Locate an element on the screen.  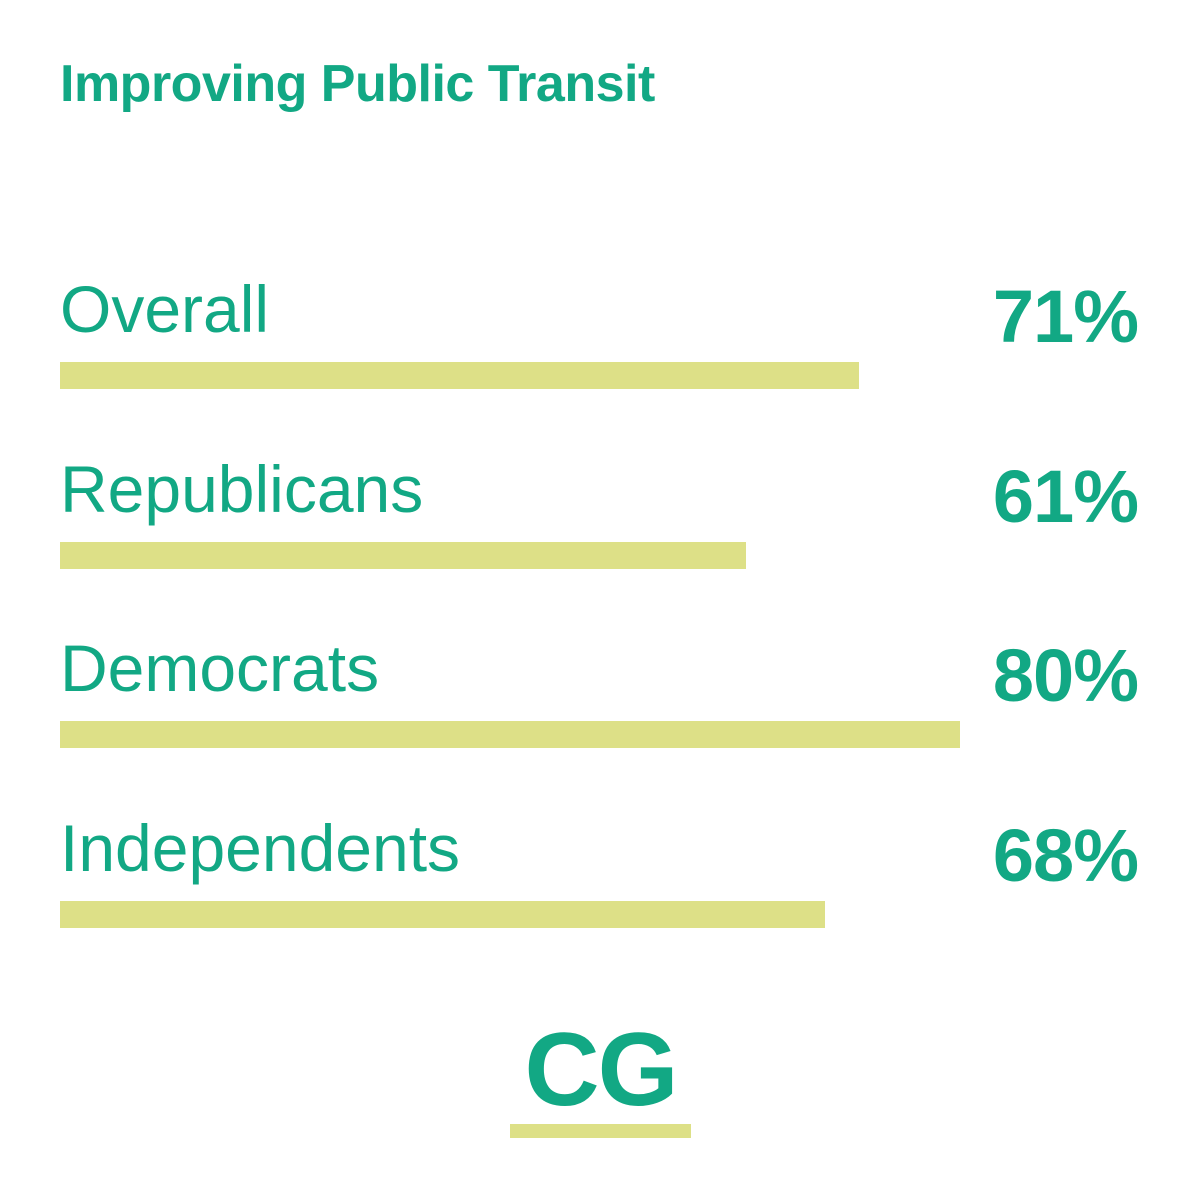
logo-underline is located at coordinates (600, 1131).